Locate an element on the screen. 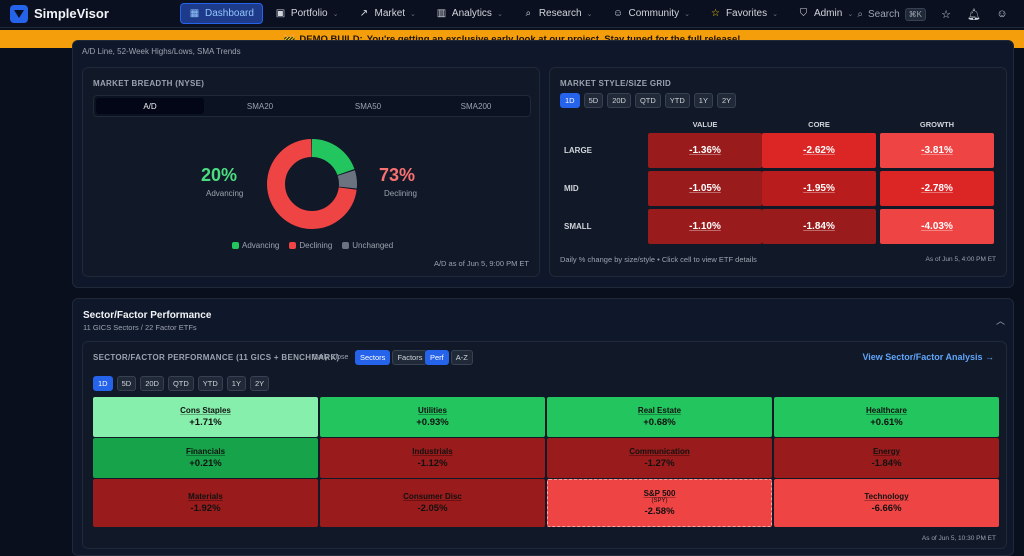  grid-cell: -1.95% is located at coordinates (819, 188).